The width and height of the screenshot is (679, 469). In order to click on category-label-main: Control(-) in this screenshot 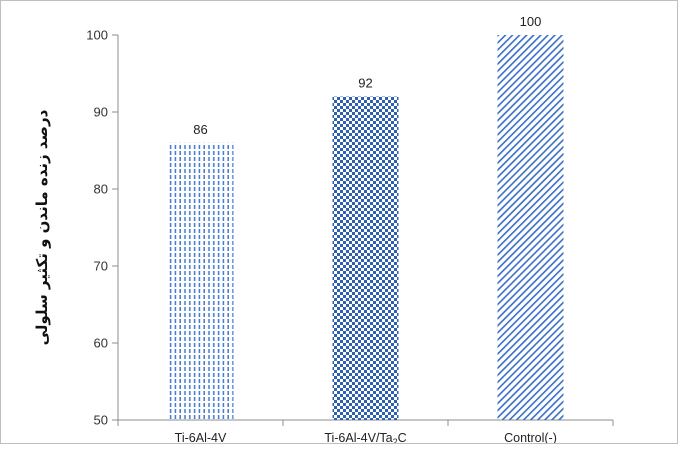, I will do `click(530, 437)`.